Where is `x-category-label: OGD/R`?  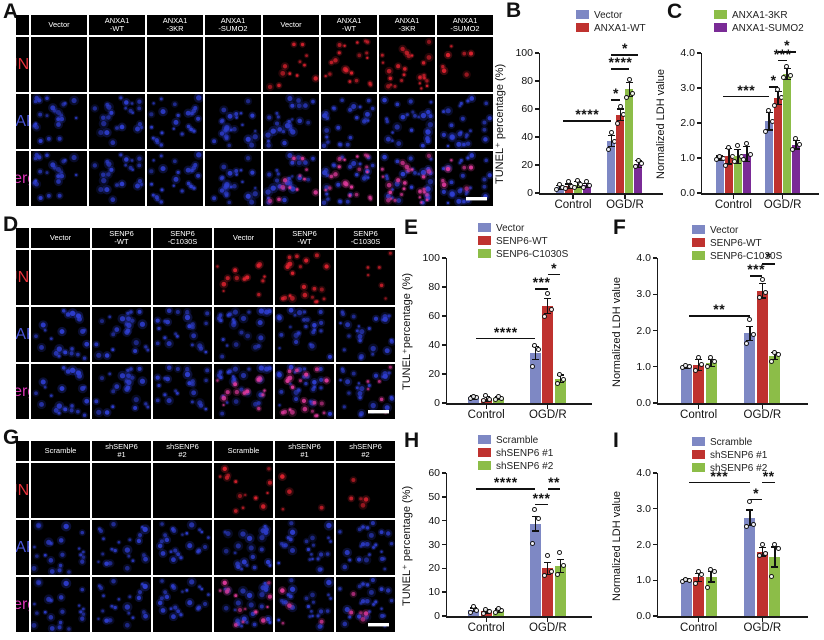
x-category-label: OGD/R is located at coordinates (547, 415).